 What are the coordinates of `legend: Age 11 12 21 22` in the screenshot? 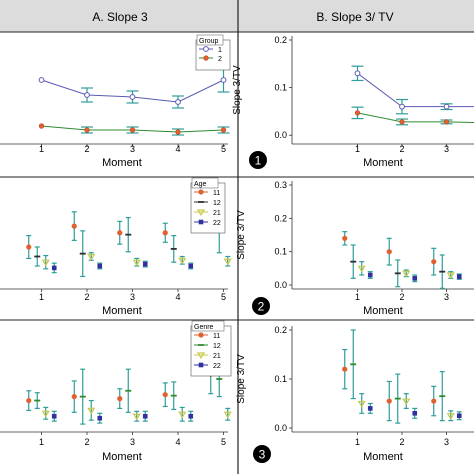 It's located at (208, 205).